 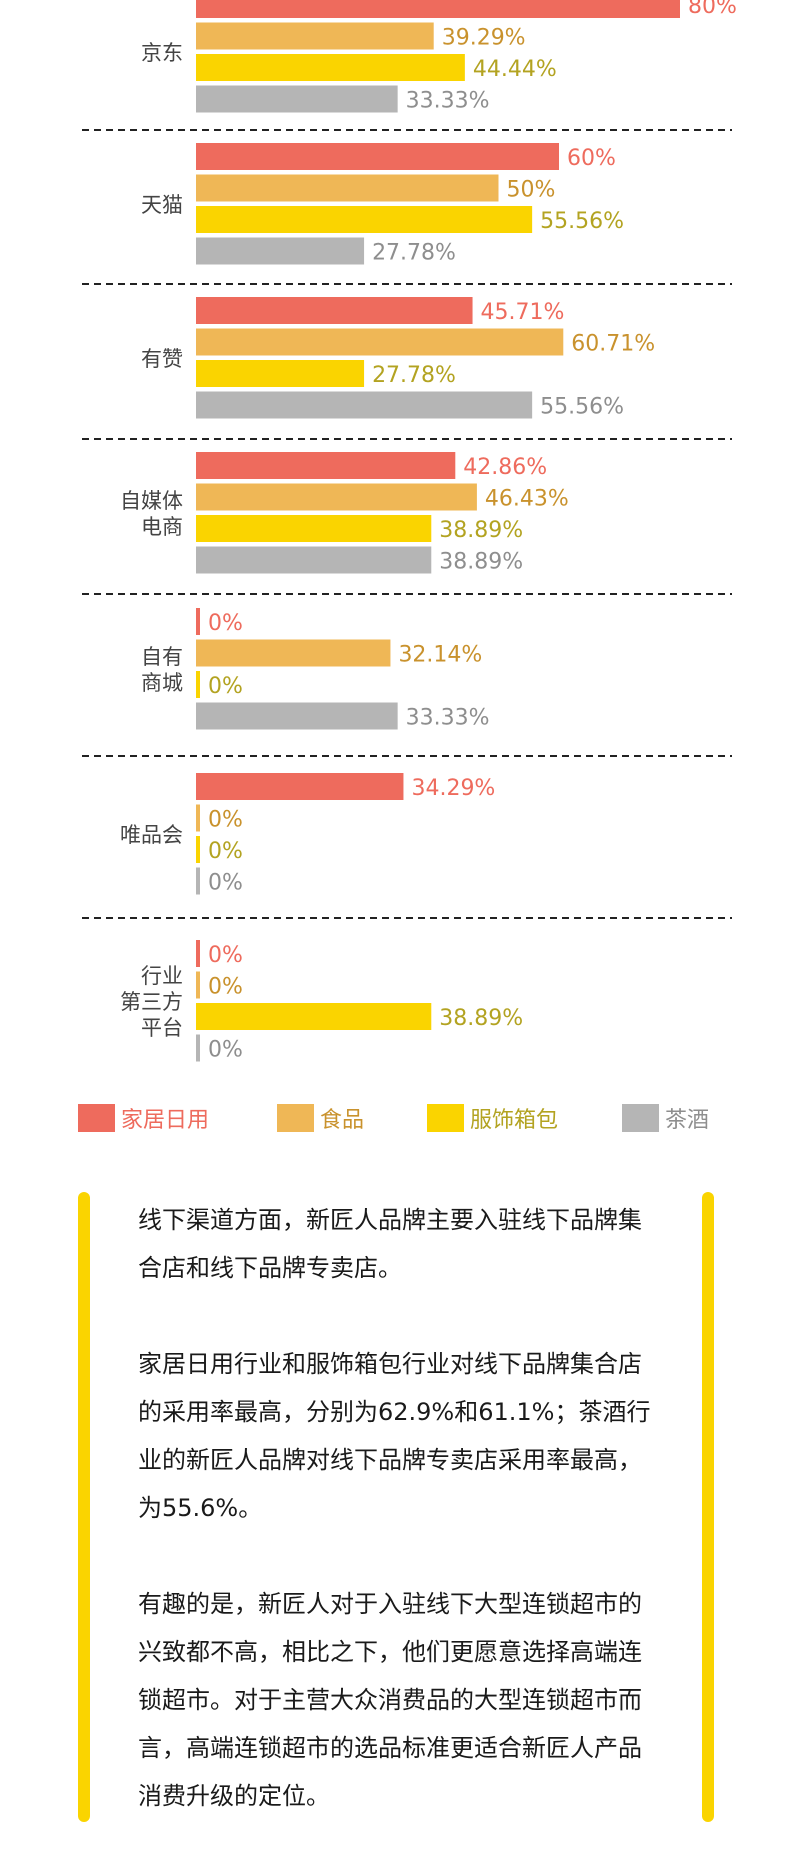 I want to click on legend-label-apparel: 服饰箱包, so click(x=514, y=1120).